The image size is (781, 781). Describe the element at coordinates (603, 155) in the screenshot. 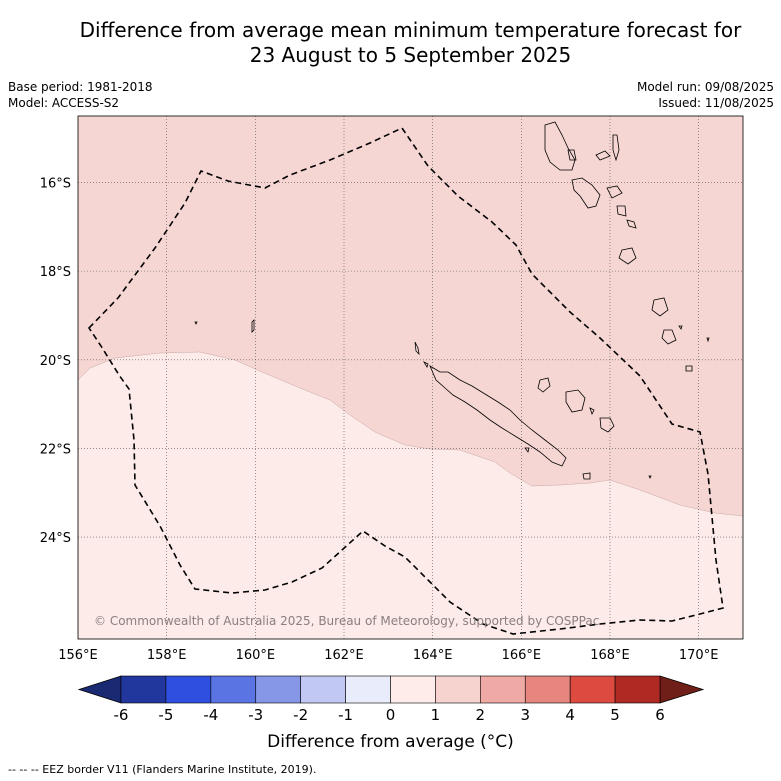

I see `island-ambae` at that location.